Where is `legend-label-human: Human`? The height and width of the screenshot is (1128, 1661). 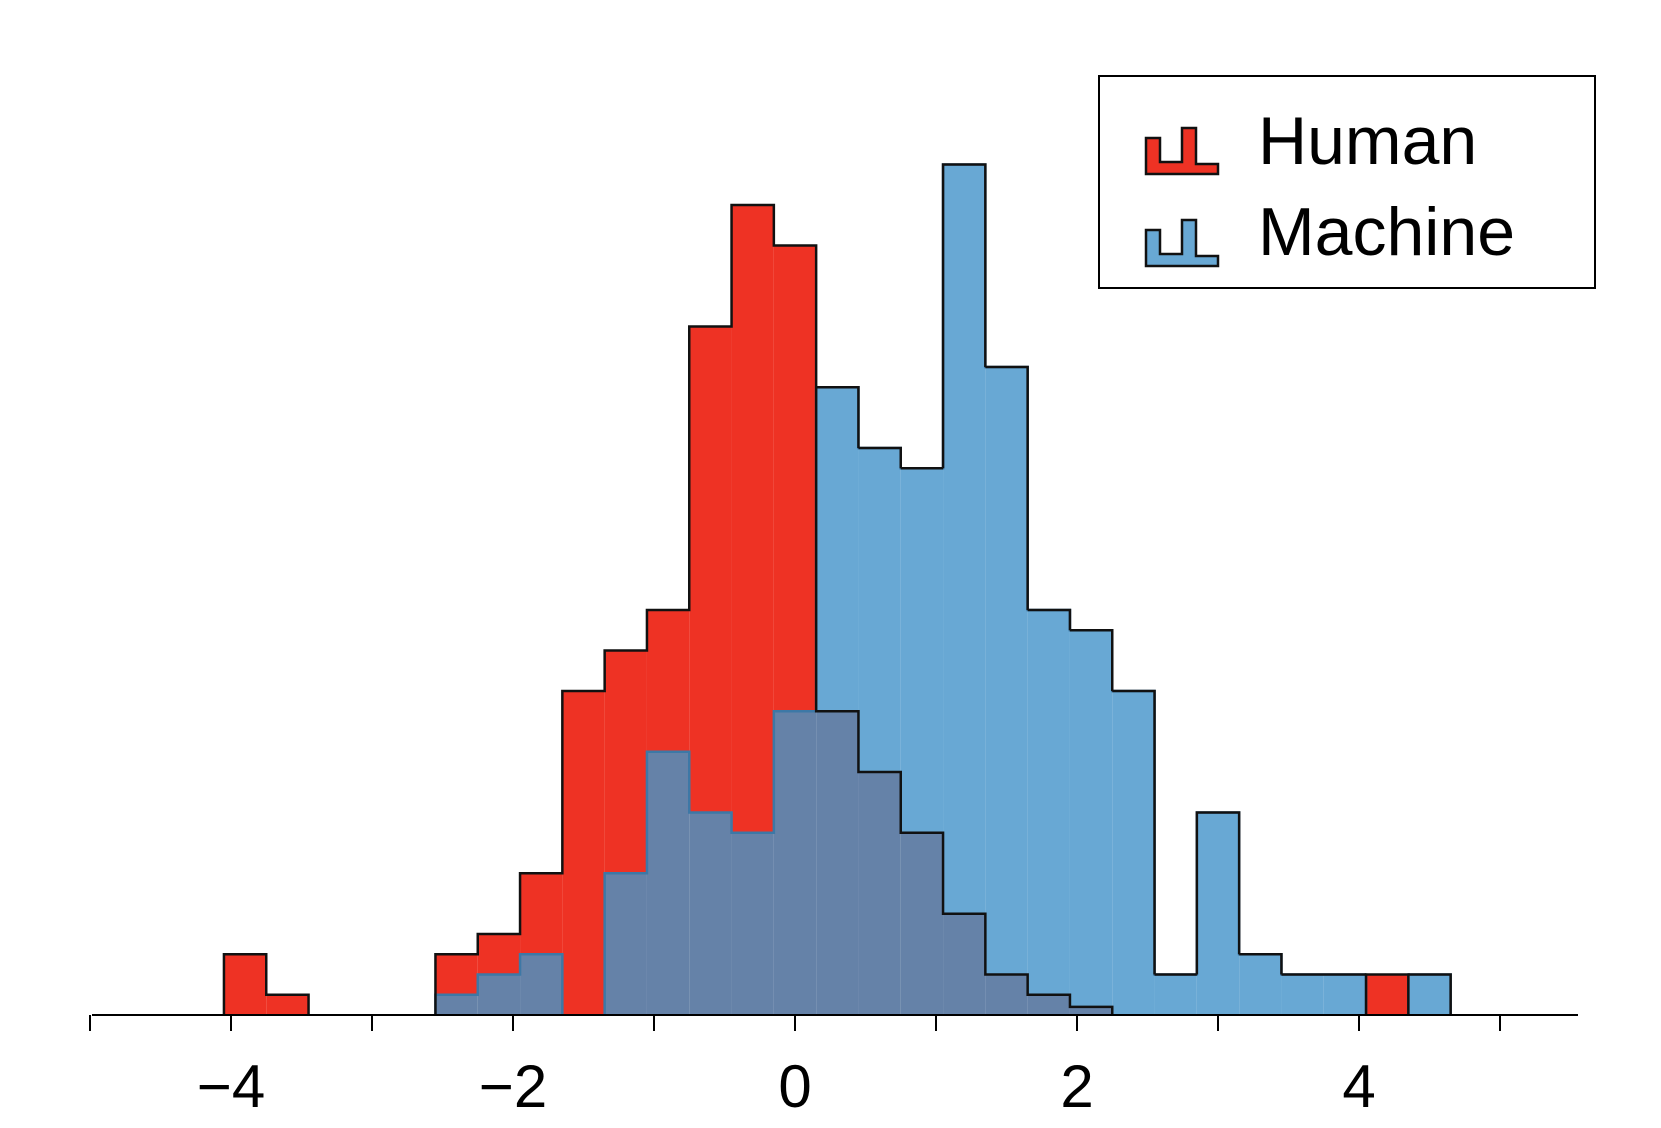
legend-label-human: Human is located at coordinates (1367, 141).